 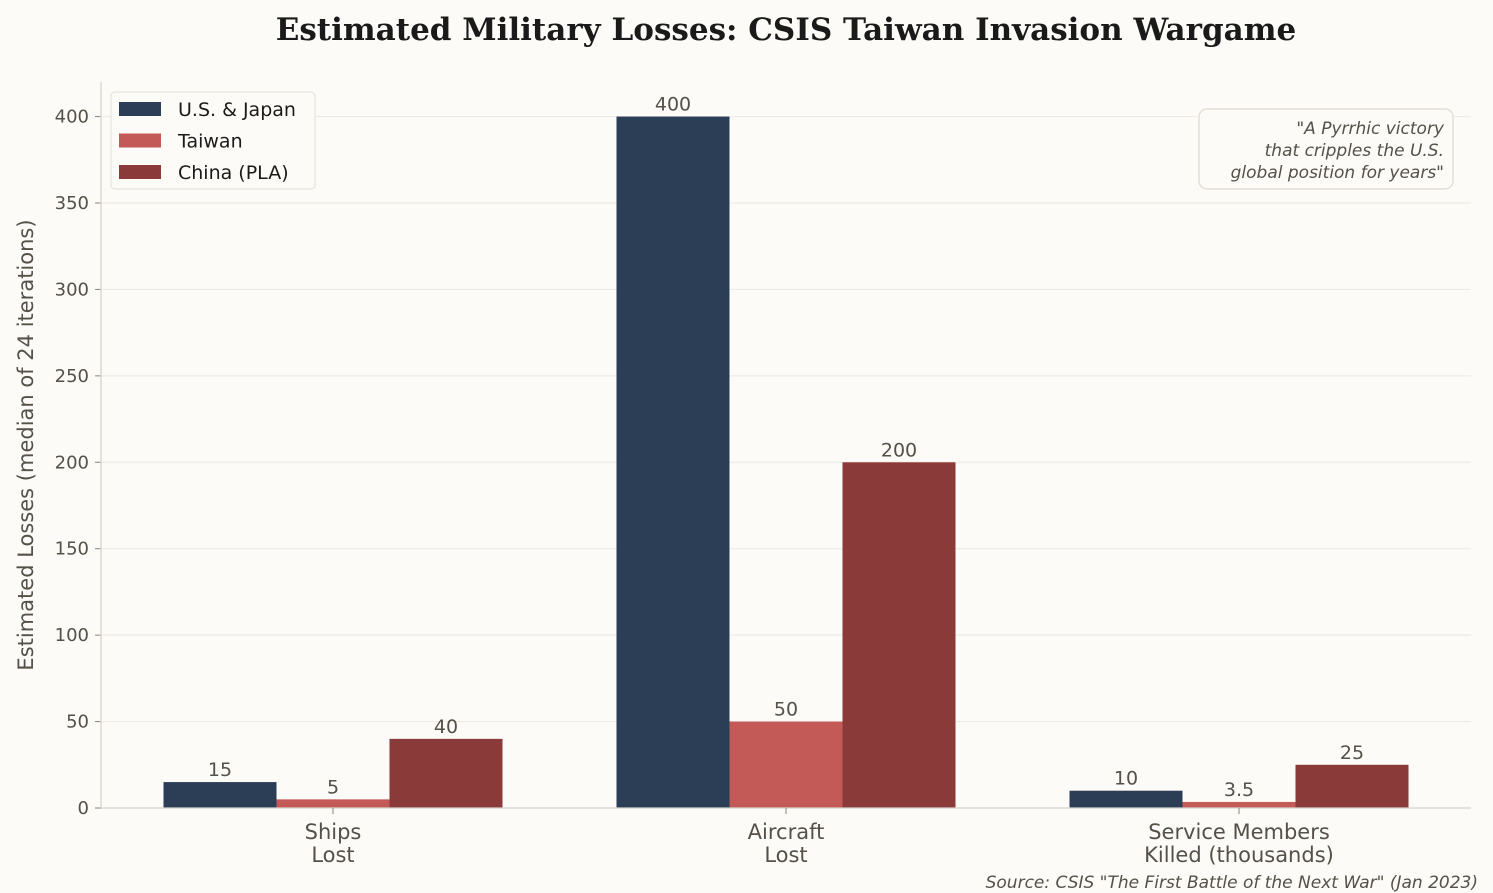 What do you see at coordinates (72, 376) in the screenshot?
I see `y-tick-label: 250` at bounding box center [72, 376].